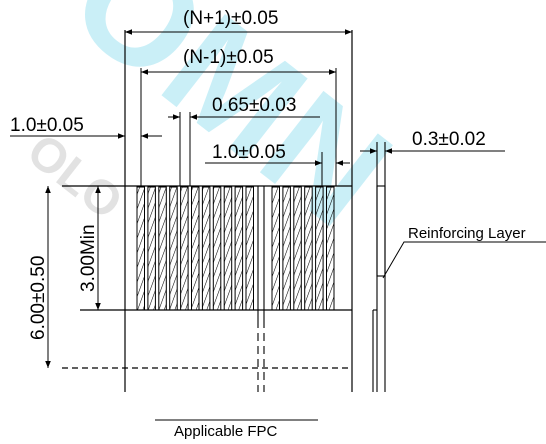 This screenshot has height=444, width=546. What do you see at coordinates (230, 18) in the screenshot?
I see `label-overall-width: (N+1)±0.05` at bounding box center [230, 18].